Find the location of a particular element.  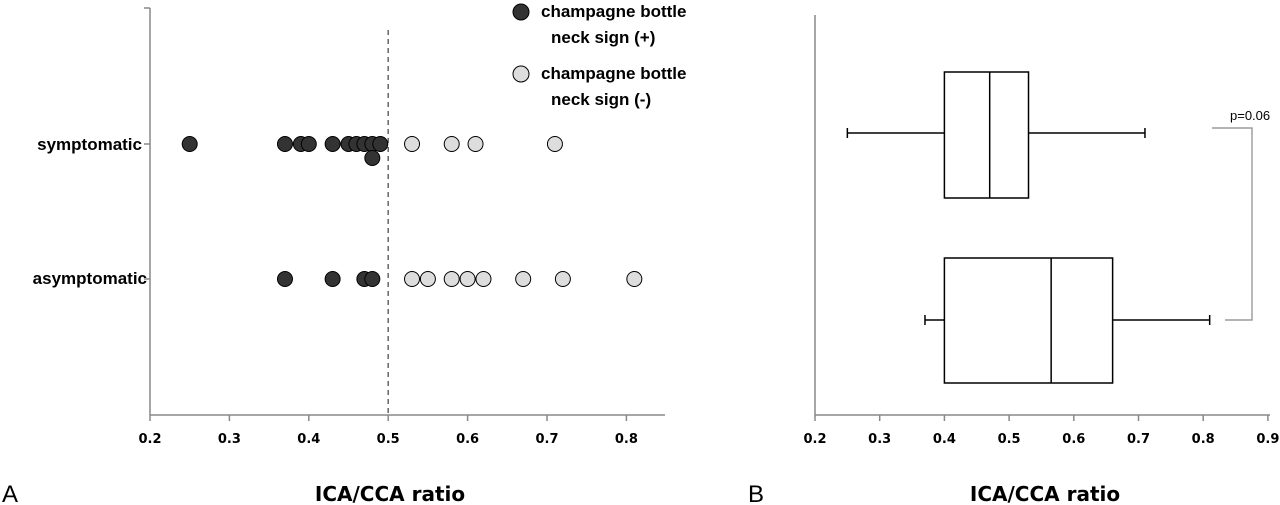

p-value-annotation: p=0.06 is located at coordinates (1250, 115).